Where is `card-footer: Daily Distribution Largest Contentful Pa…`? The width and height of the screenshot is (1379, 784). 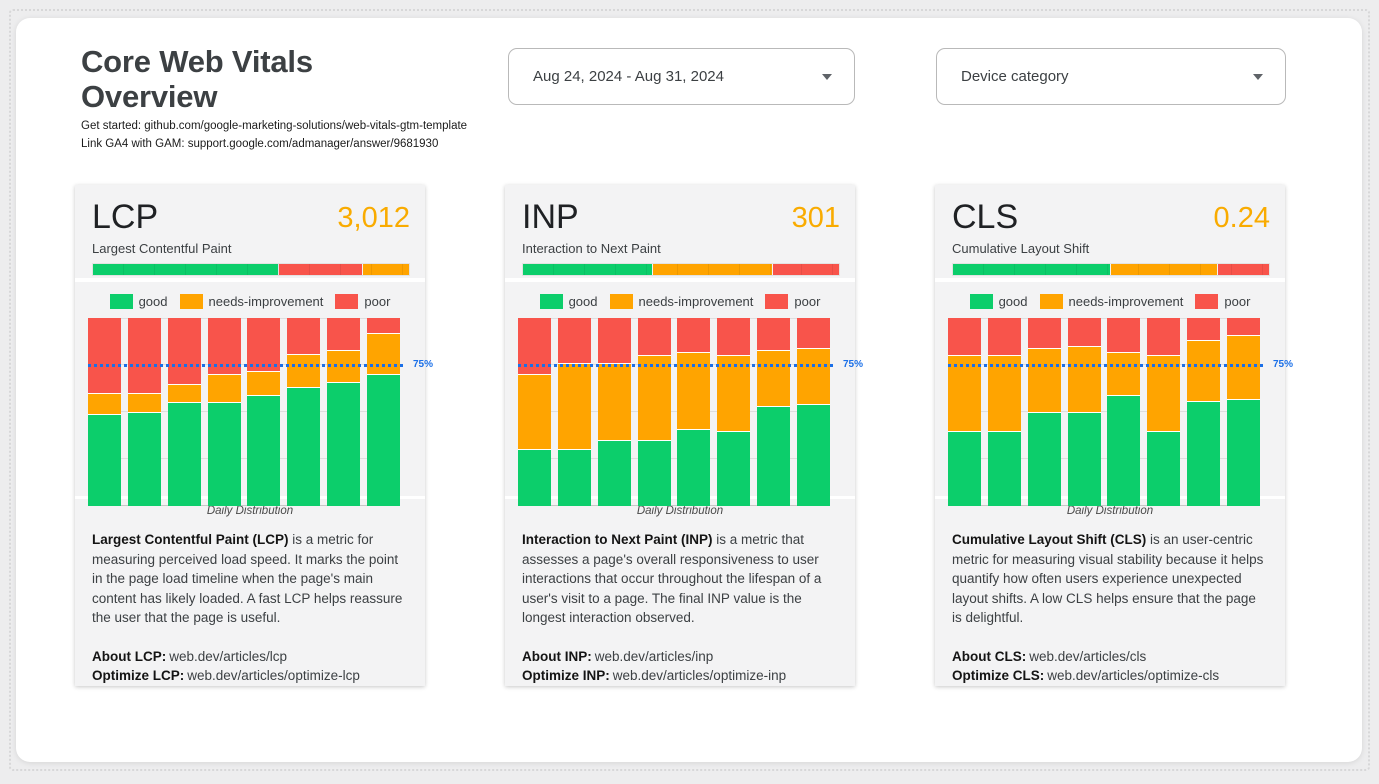
card-footer: Daily Distribution Largest Contentful Pa… is located at coordinates (250, 592).